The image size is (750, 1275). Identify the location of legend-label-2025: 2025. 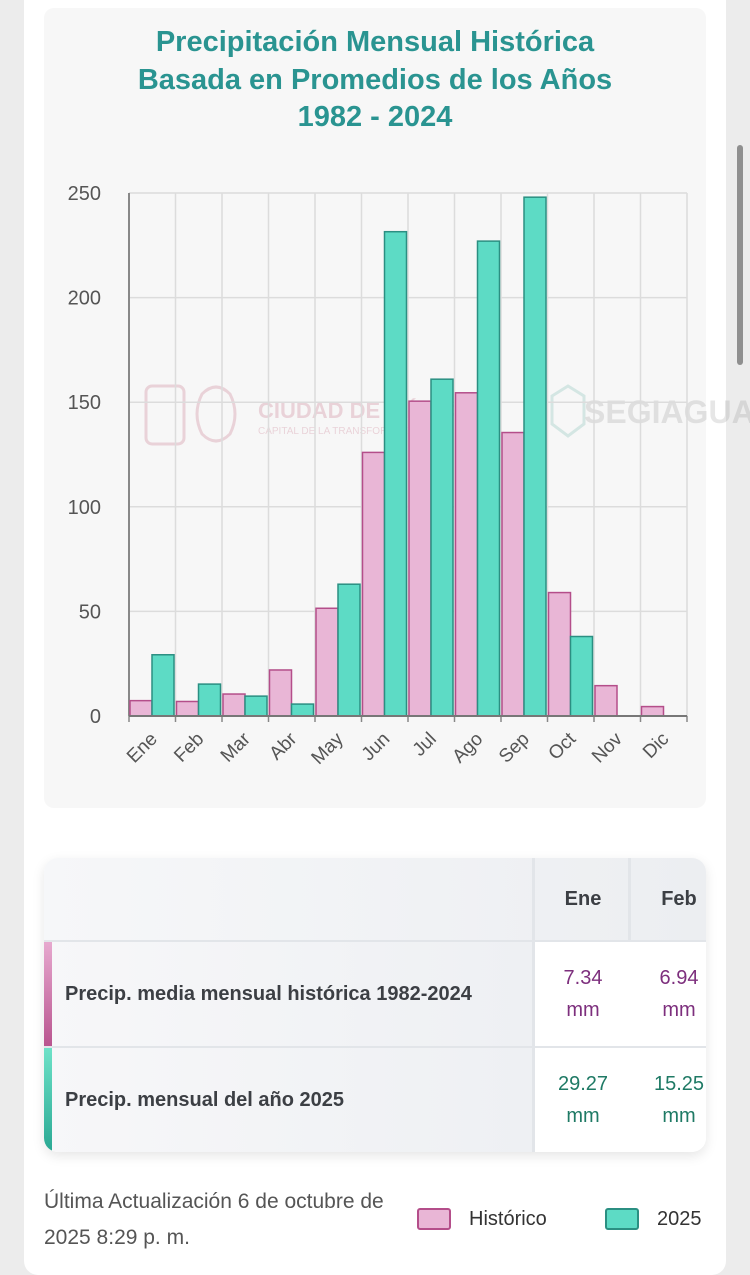
(679, 1218).